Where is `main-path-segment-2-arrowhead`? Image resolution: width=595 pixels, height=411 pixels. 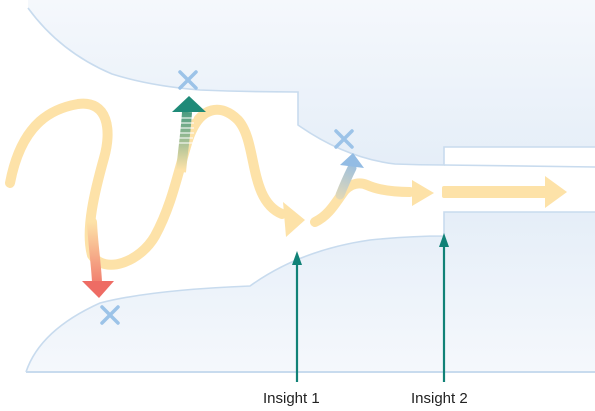 main-path-segment-2-arrowhead is located at coordinates (423, 193).